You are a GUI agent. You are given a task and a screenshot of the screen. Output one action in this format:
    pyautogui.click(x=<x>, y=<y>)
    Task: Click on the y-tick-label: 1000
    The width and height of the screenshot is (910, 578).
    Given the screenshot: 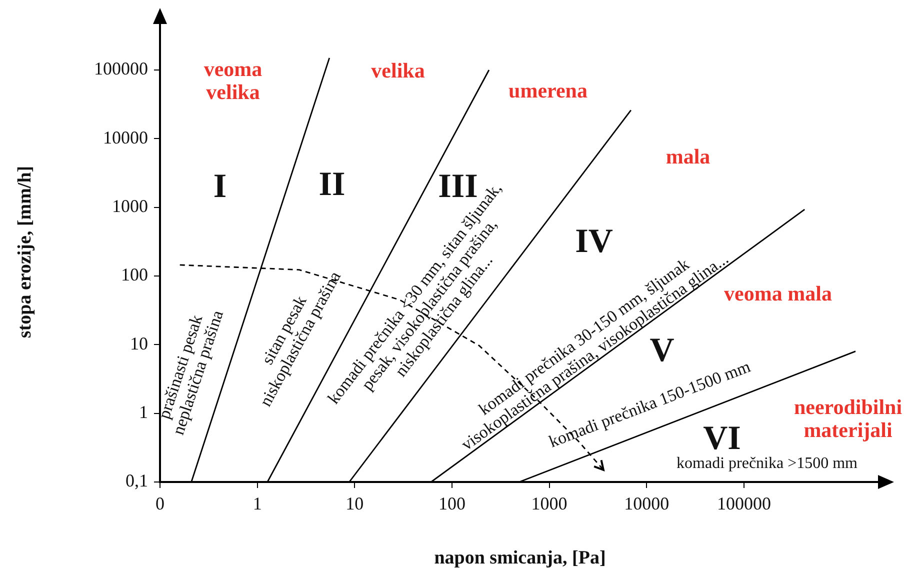 What is the action you would take?
    pyautogui.click(x=130, y=206)
    